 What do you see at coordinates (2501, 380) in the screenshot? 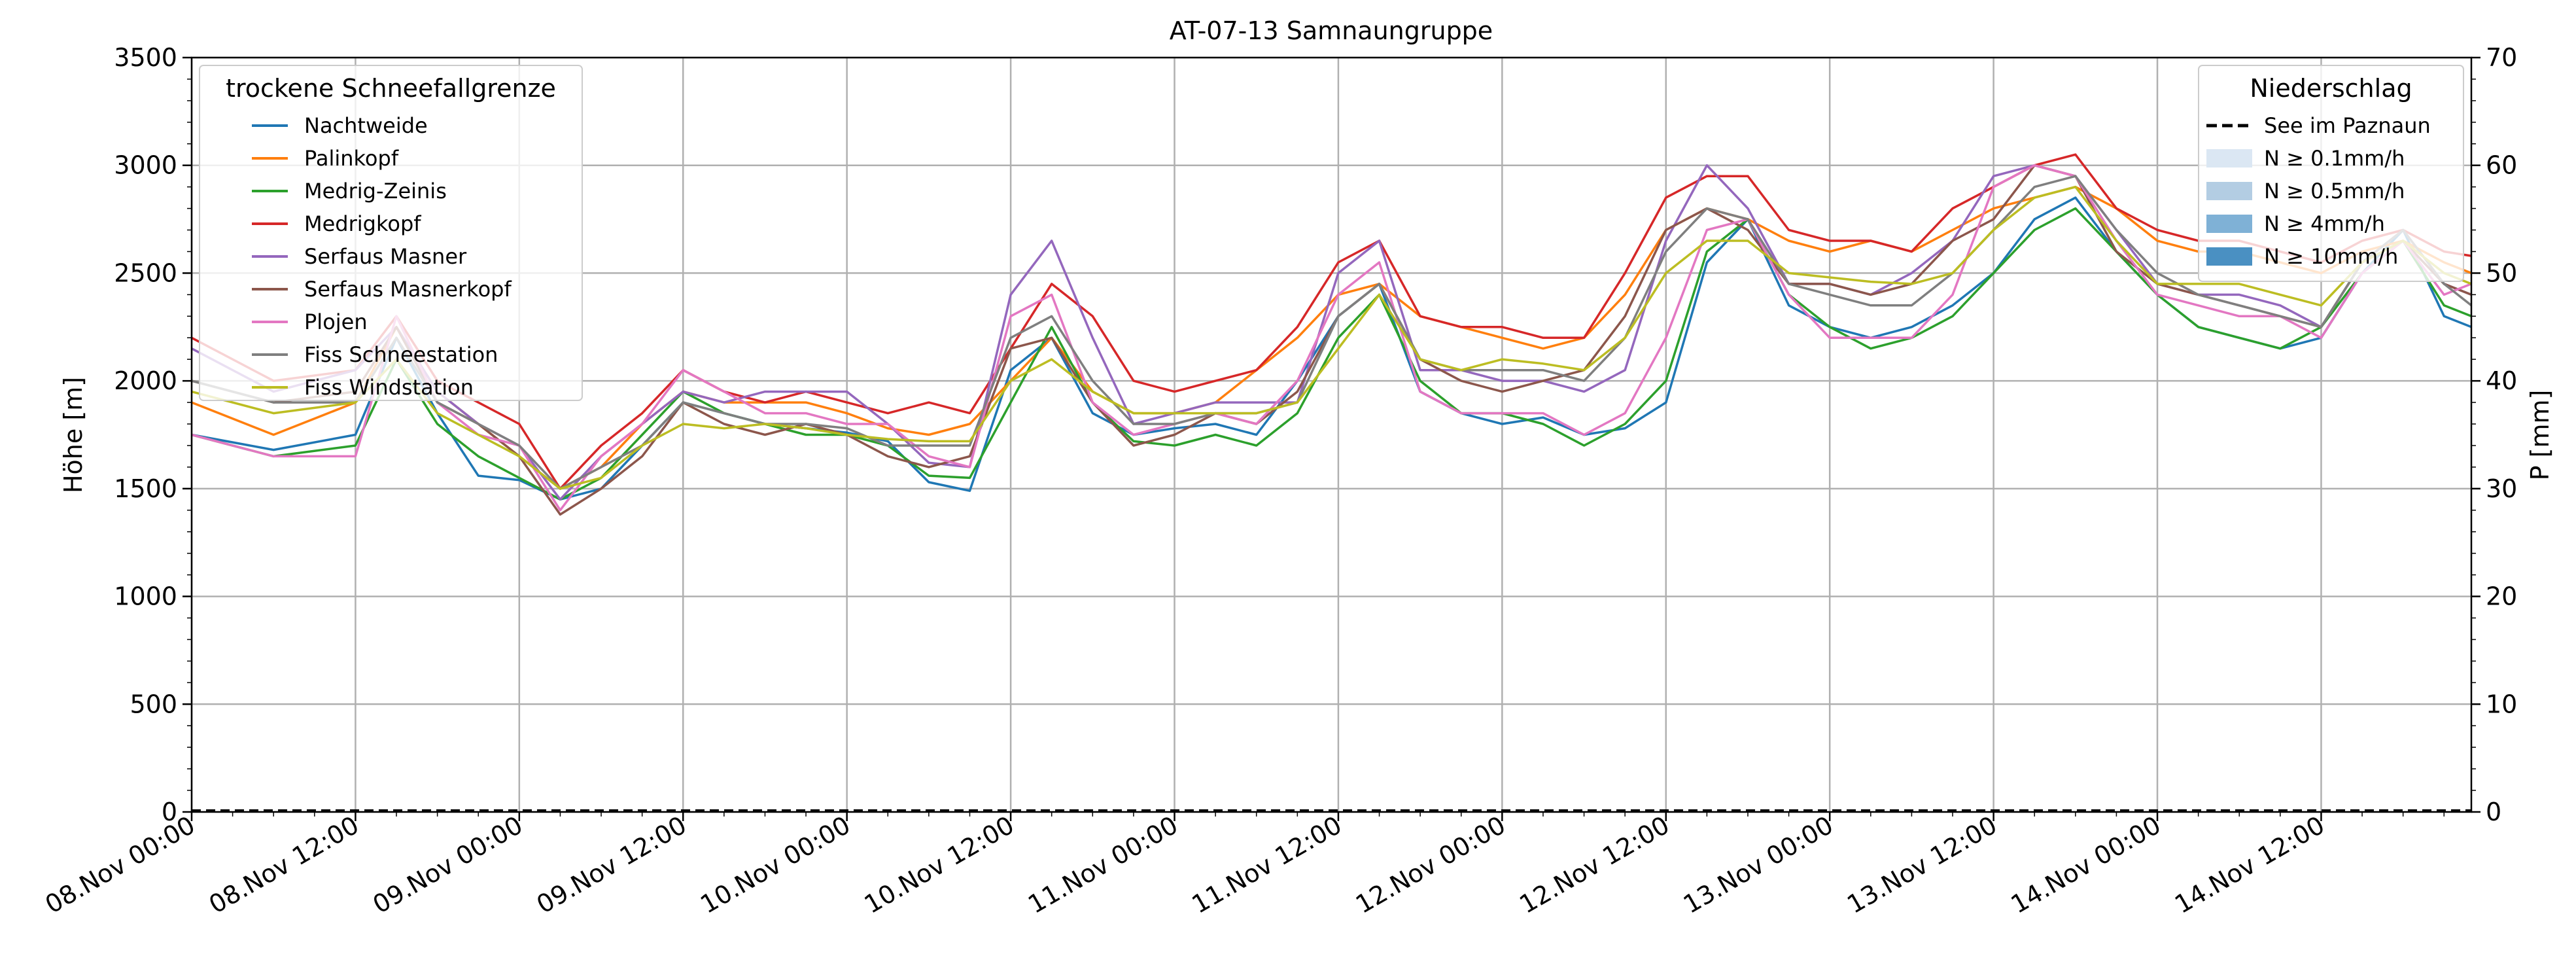
I see `y-tick-label-right: 40` at bounding box center [2501, 380].